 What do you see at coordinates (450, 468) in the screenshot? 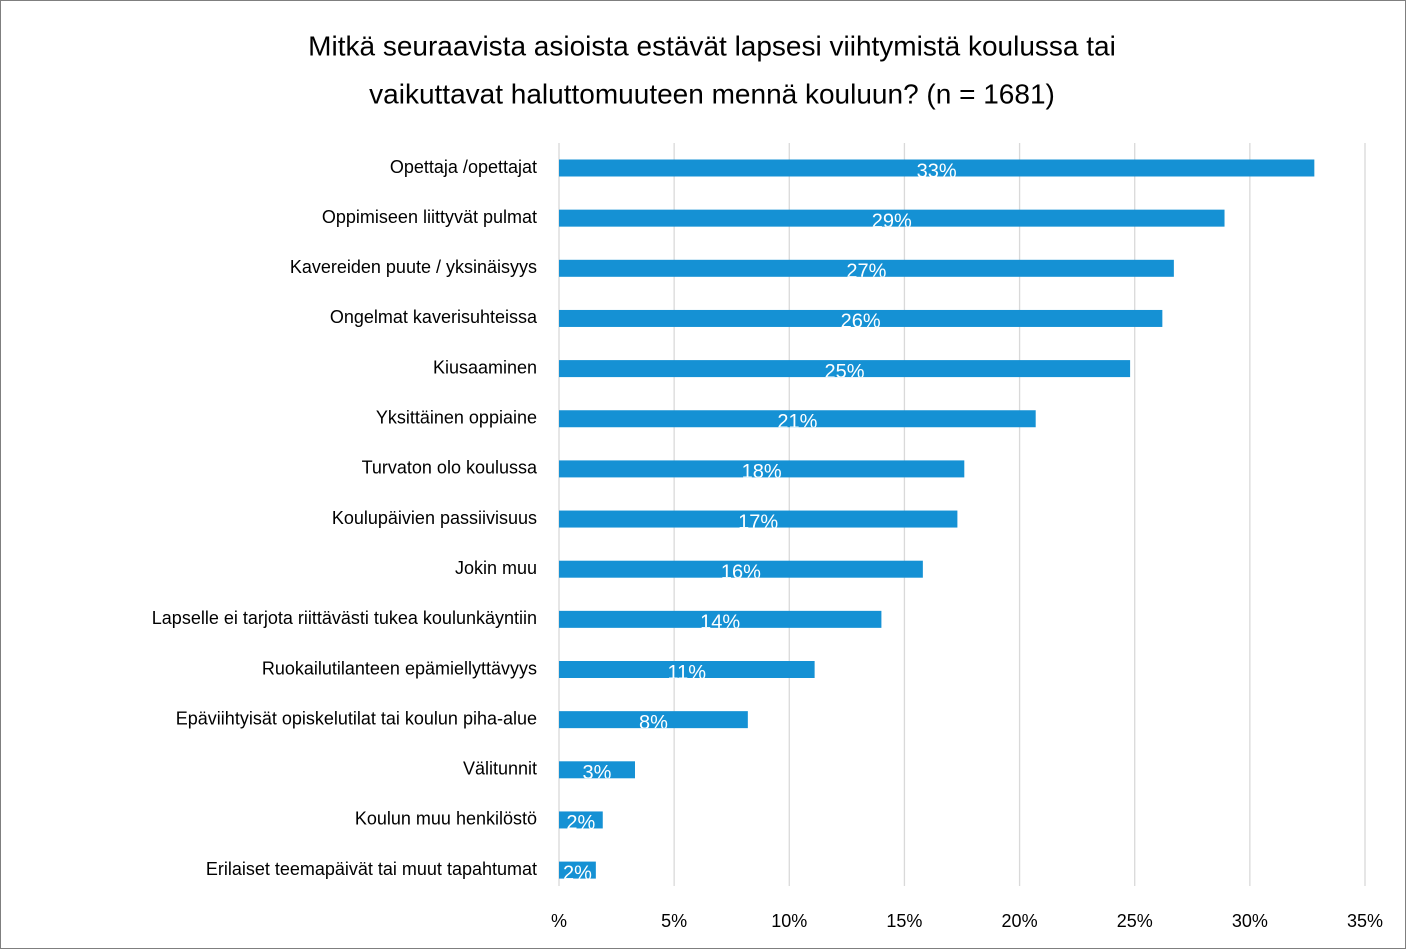
I see `y-tick-label: Turvaton olo koulussa` at bounding box center [450, 468].